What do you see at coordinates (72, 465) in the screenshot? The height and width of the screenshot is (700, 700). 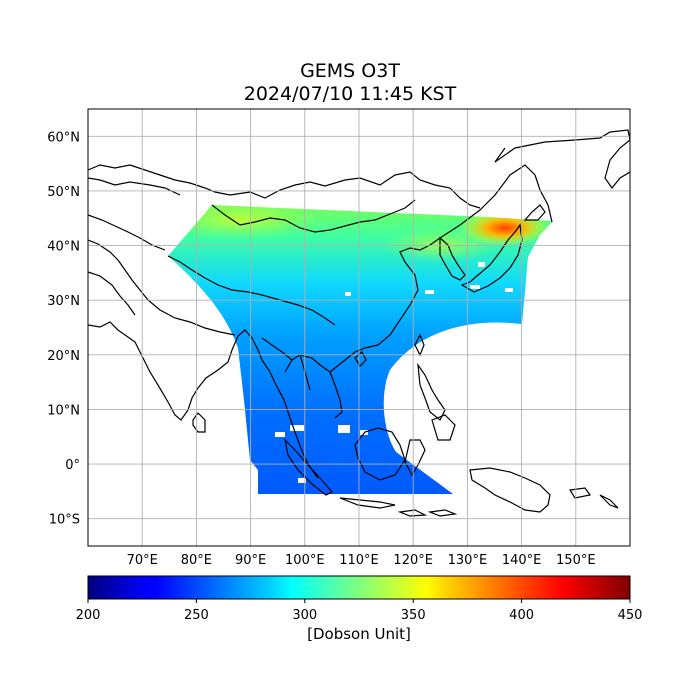 I see `lat-tick-label: 0°` at bounding box center [72, 465].